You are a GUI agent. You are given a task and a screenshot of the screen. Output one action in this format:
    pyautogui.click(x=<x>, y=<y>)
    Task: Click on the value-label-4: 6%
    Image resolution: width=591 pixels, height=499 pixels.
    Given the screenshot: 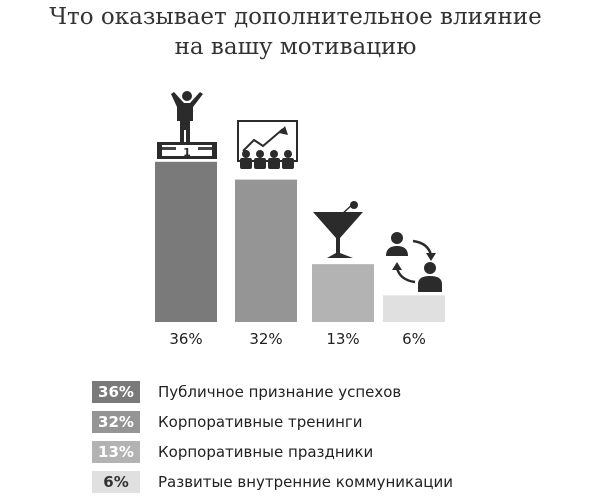 What is the action you would take?
    pyautogui.click(x=414, y=339)
    